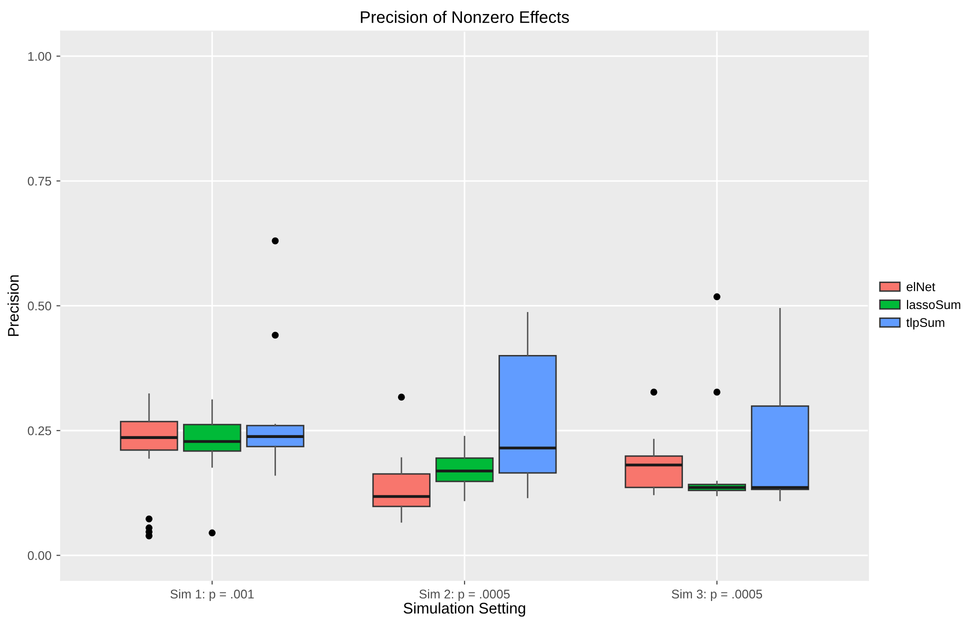  What do you see at coordinates (925, 324) in the screenshot?
I see `legend-label: tlpSum` at bounding box center [925, 324].